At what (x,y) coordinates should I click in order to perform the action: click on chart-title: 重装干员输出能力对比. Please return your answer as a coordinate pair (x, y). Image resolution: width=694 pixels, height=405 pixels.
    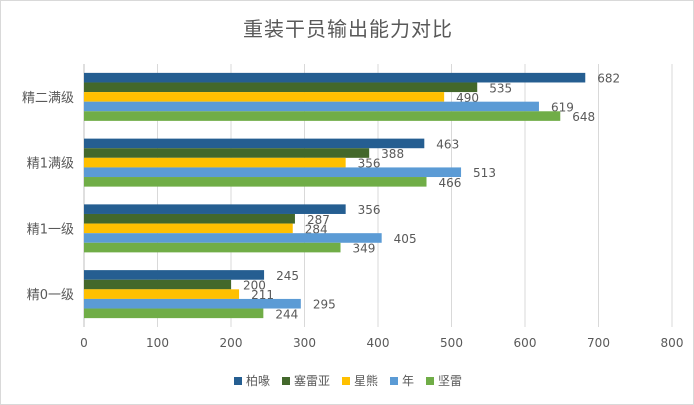
    Looking at the image, I should click on (348, 29).